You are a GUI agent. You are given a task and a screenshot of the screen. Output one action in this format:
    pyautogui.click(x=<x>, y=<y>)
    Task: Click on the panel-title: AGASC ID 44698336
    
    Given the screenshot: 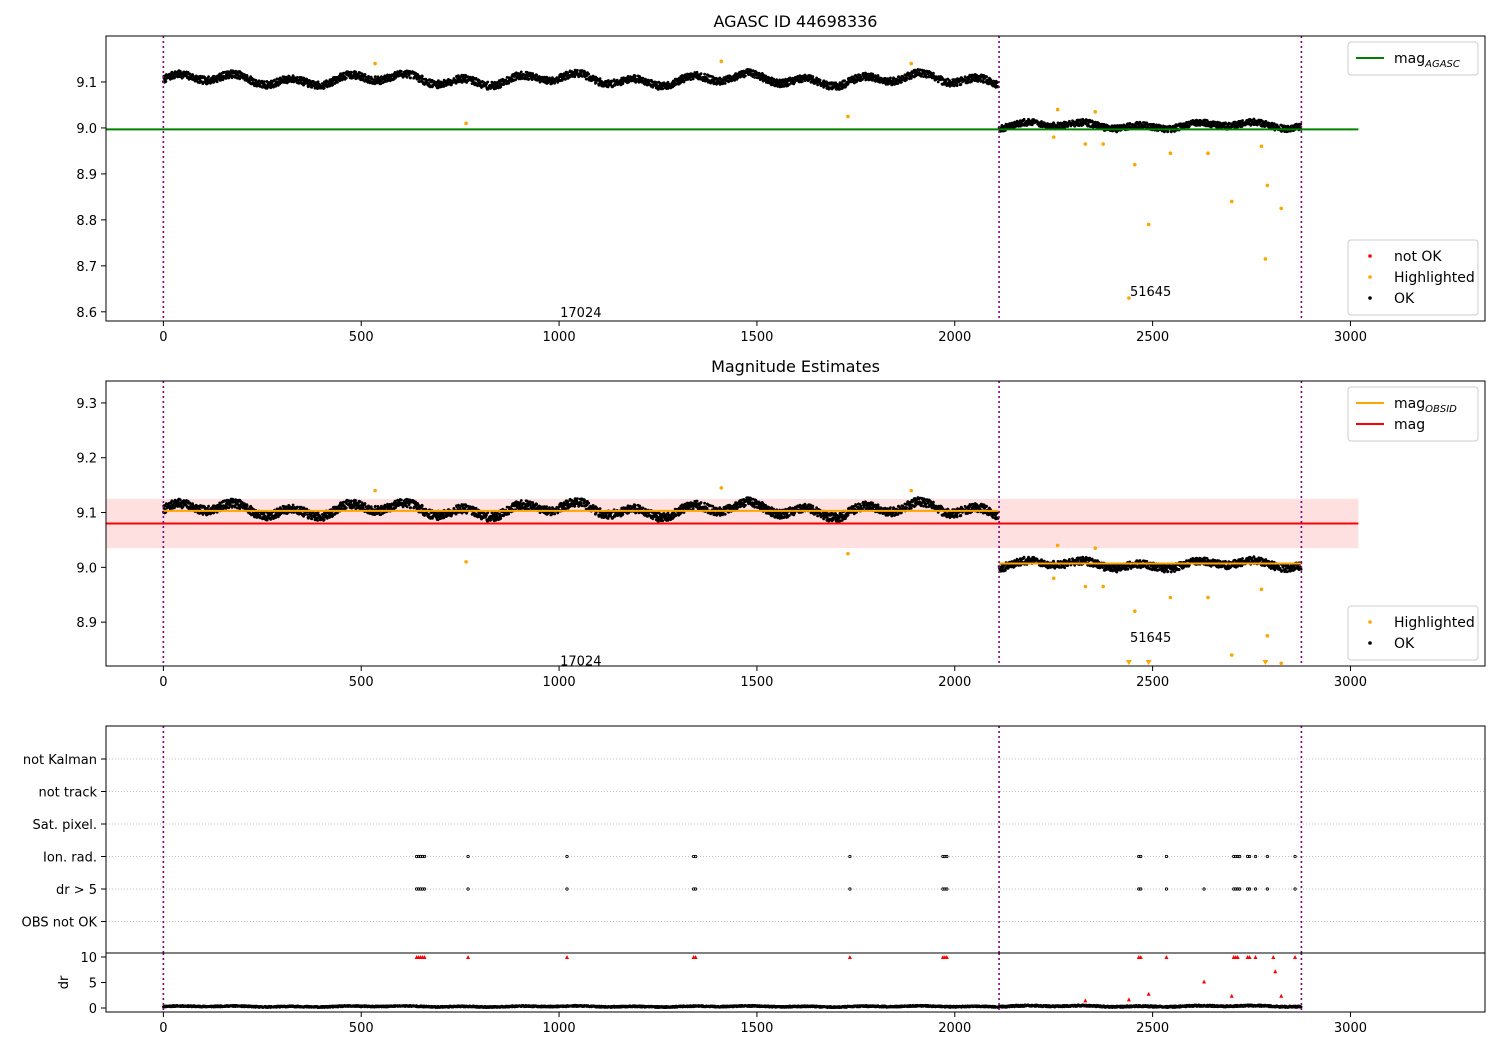 What is the action you would take?
    pyautogui.click(x=796, y=21)
    